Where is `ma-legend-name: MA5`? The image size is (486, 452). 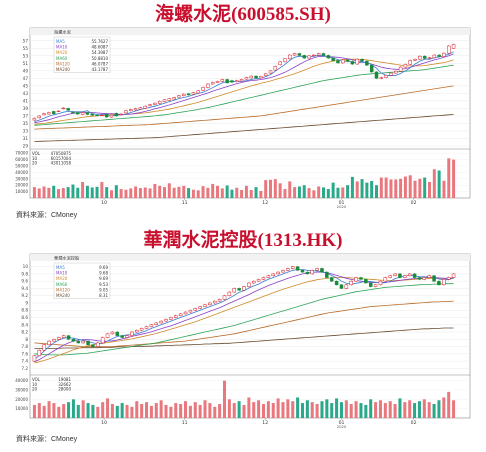 ma-legend-name: MA5 is located at coordinates (60, 41).